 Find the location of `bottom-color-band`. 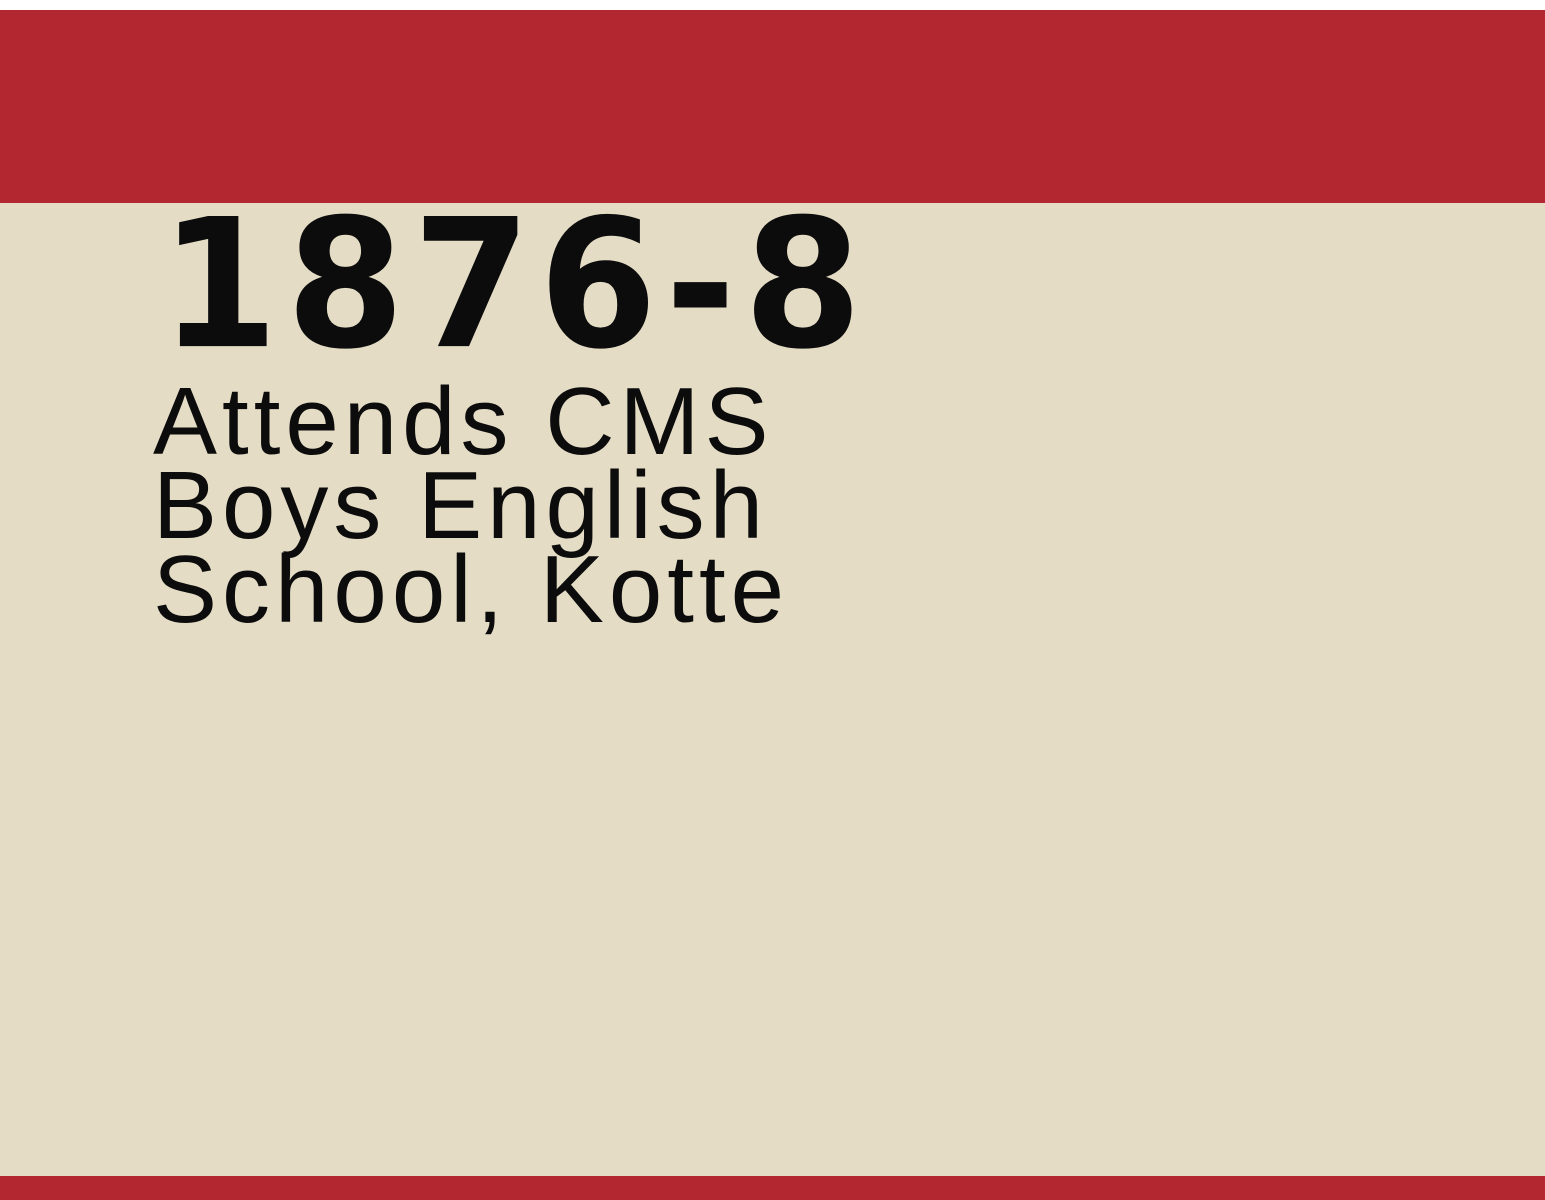

bottom-color-band is located at coordinates (772, 1188).